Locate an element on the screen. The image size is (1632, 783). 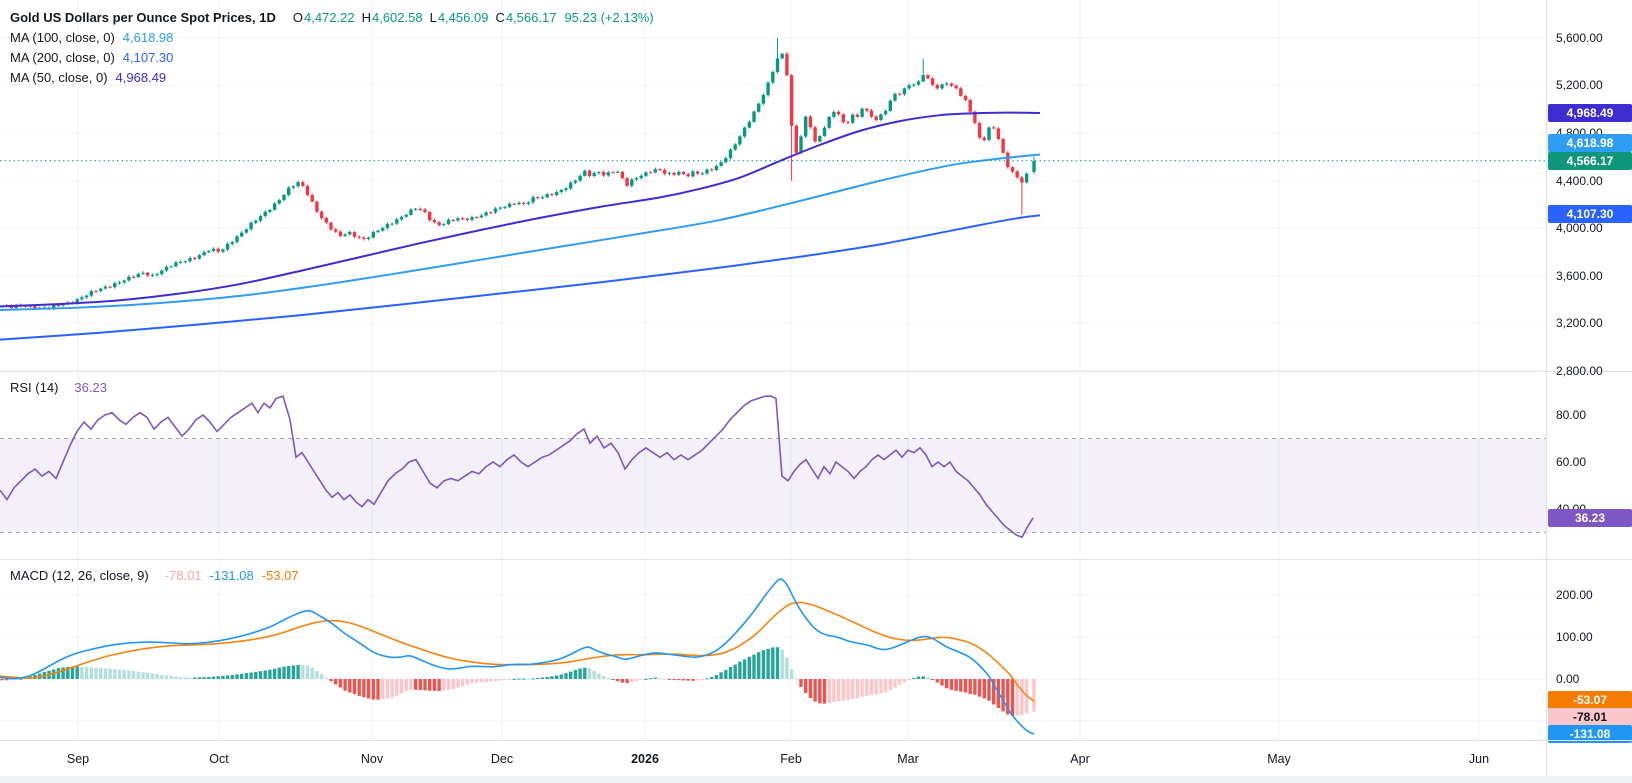
time-label-apr: Apr is located at coordinates (1080, 759).